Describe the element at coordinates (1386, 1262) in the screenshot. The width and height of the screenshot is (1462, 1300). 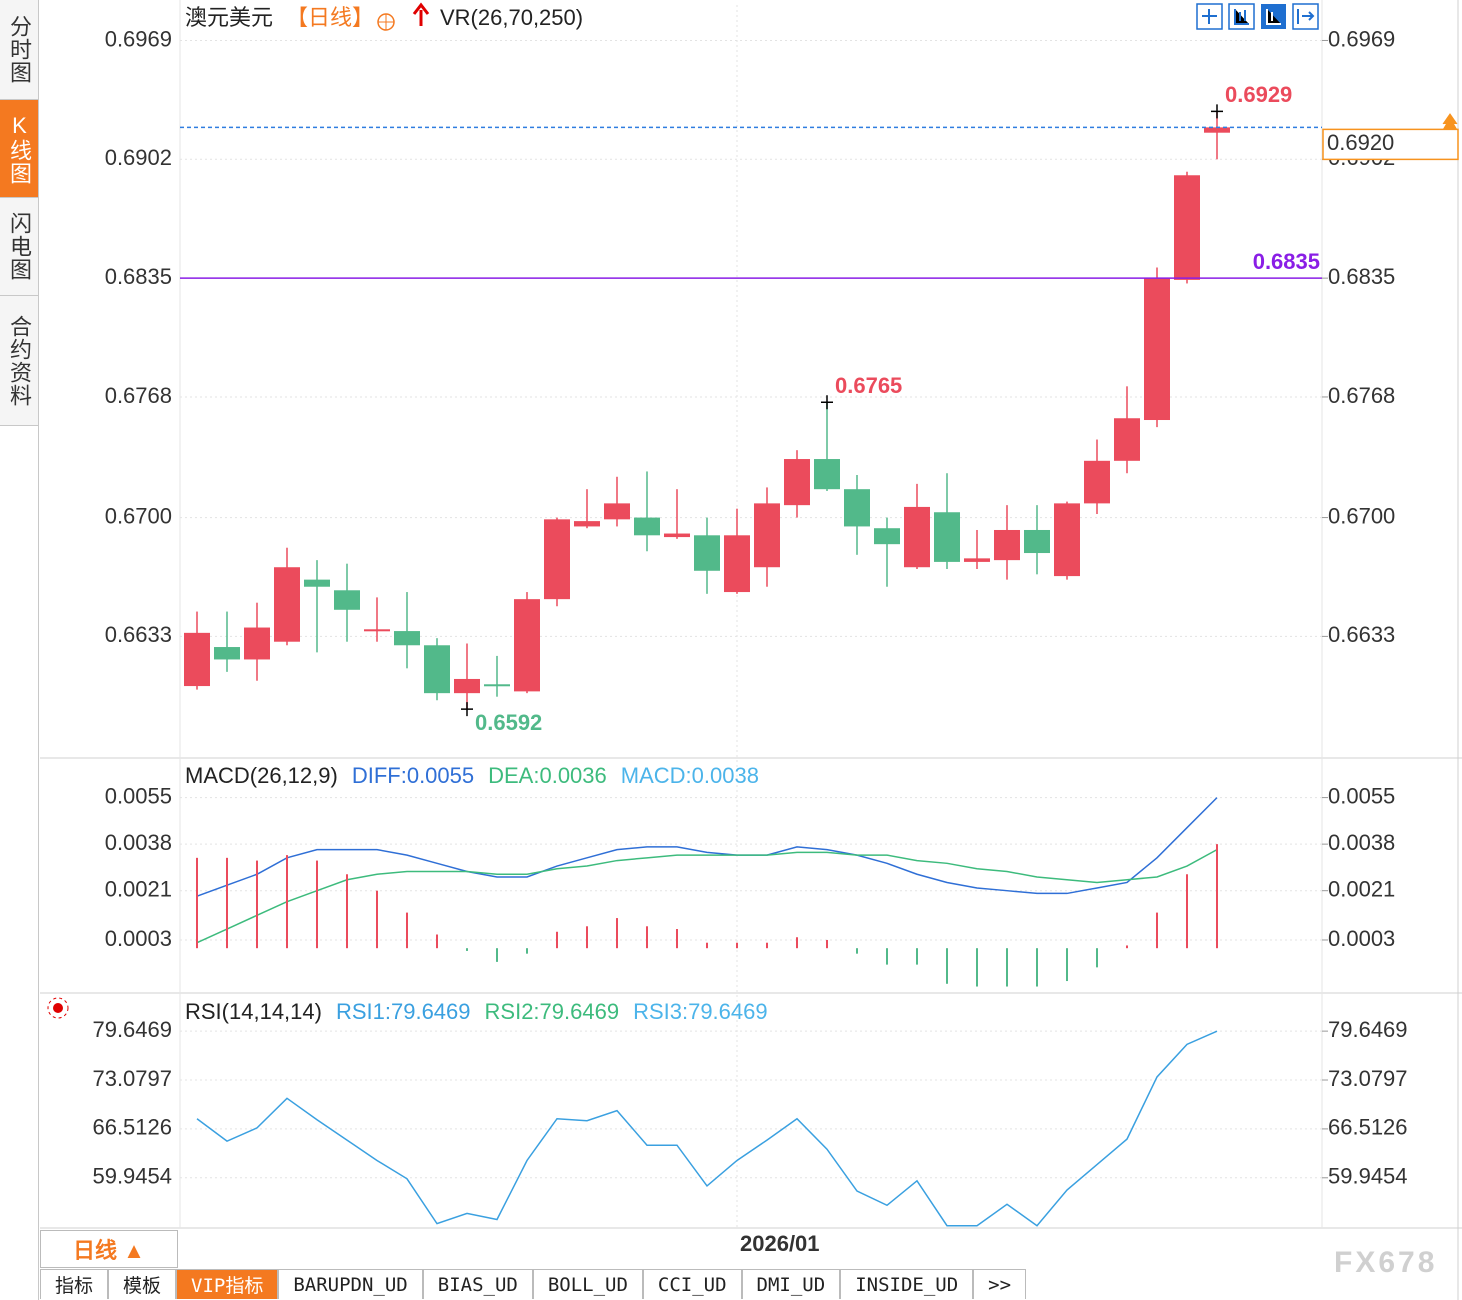
I see `watermark: FX678` at that location.